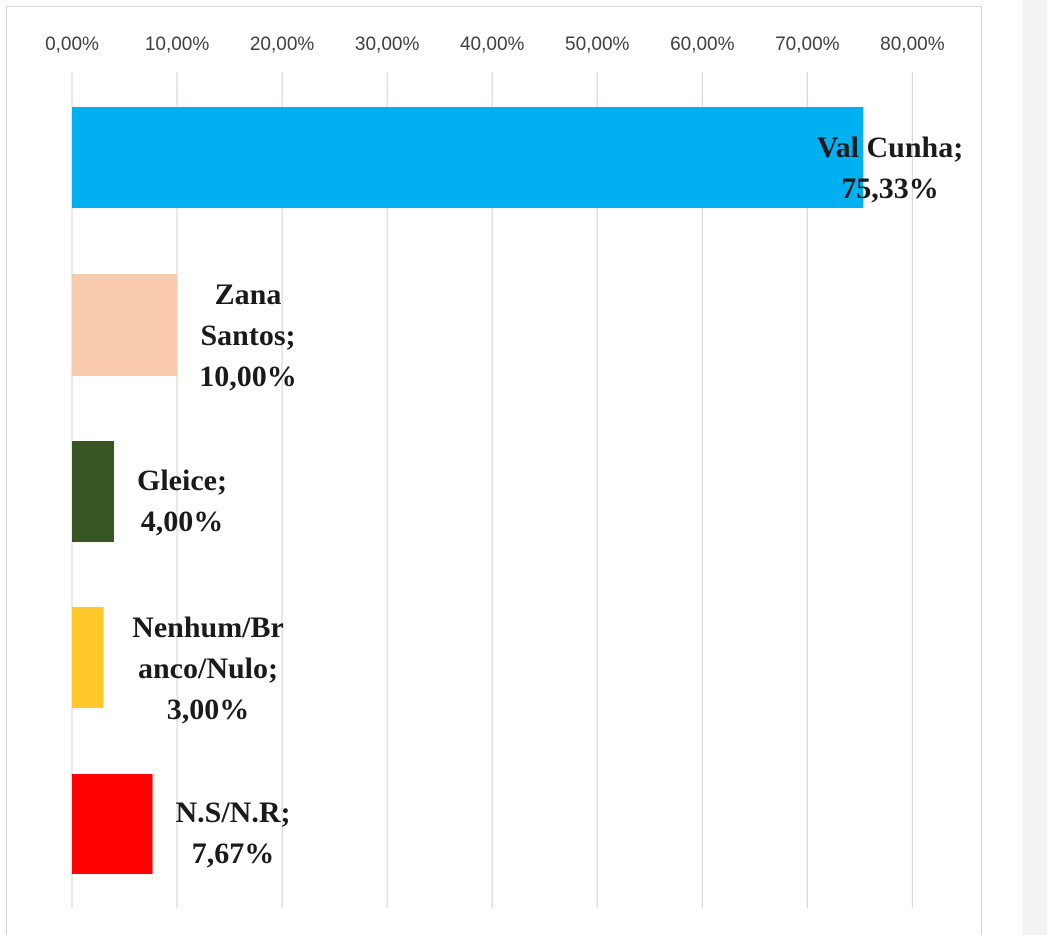 The width and height of the screenshot is (1047, 935). What do you see at coordinates (1034, 467) in the screenshot?
I see `page-edge-strip` at bounding box center [1034, 467].